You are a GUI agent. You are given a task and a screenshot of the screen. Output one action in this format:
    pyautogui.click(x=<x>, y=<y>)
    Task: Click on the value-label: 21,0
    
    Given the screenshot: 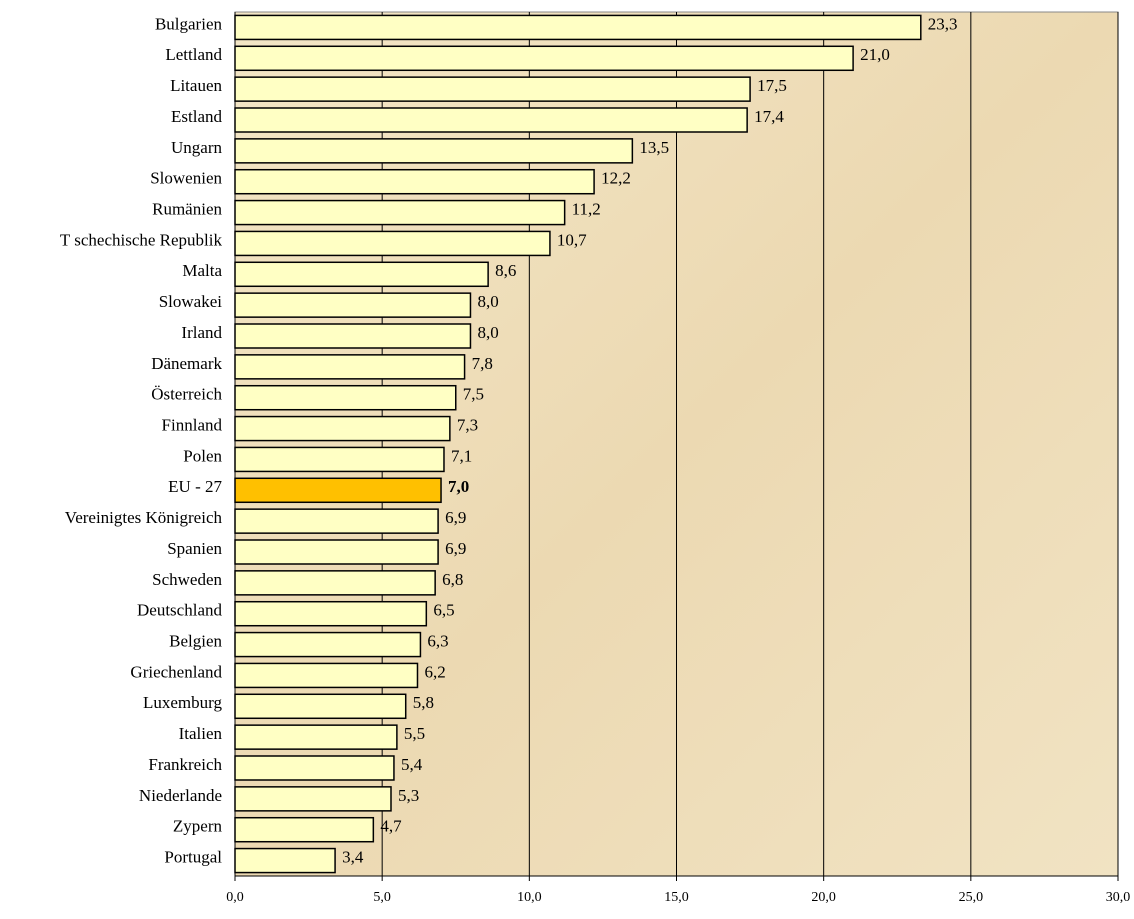 What is the action you would take?
    pyautogui.click(x=875, y=54)
    